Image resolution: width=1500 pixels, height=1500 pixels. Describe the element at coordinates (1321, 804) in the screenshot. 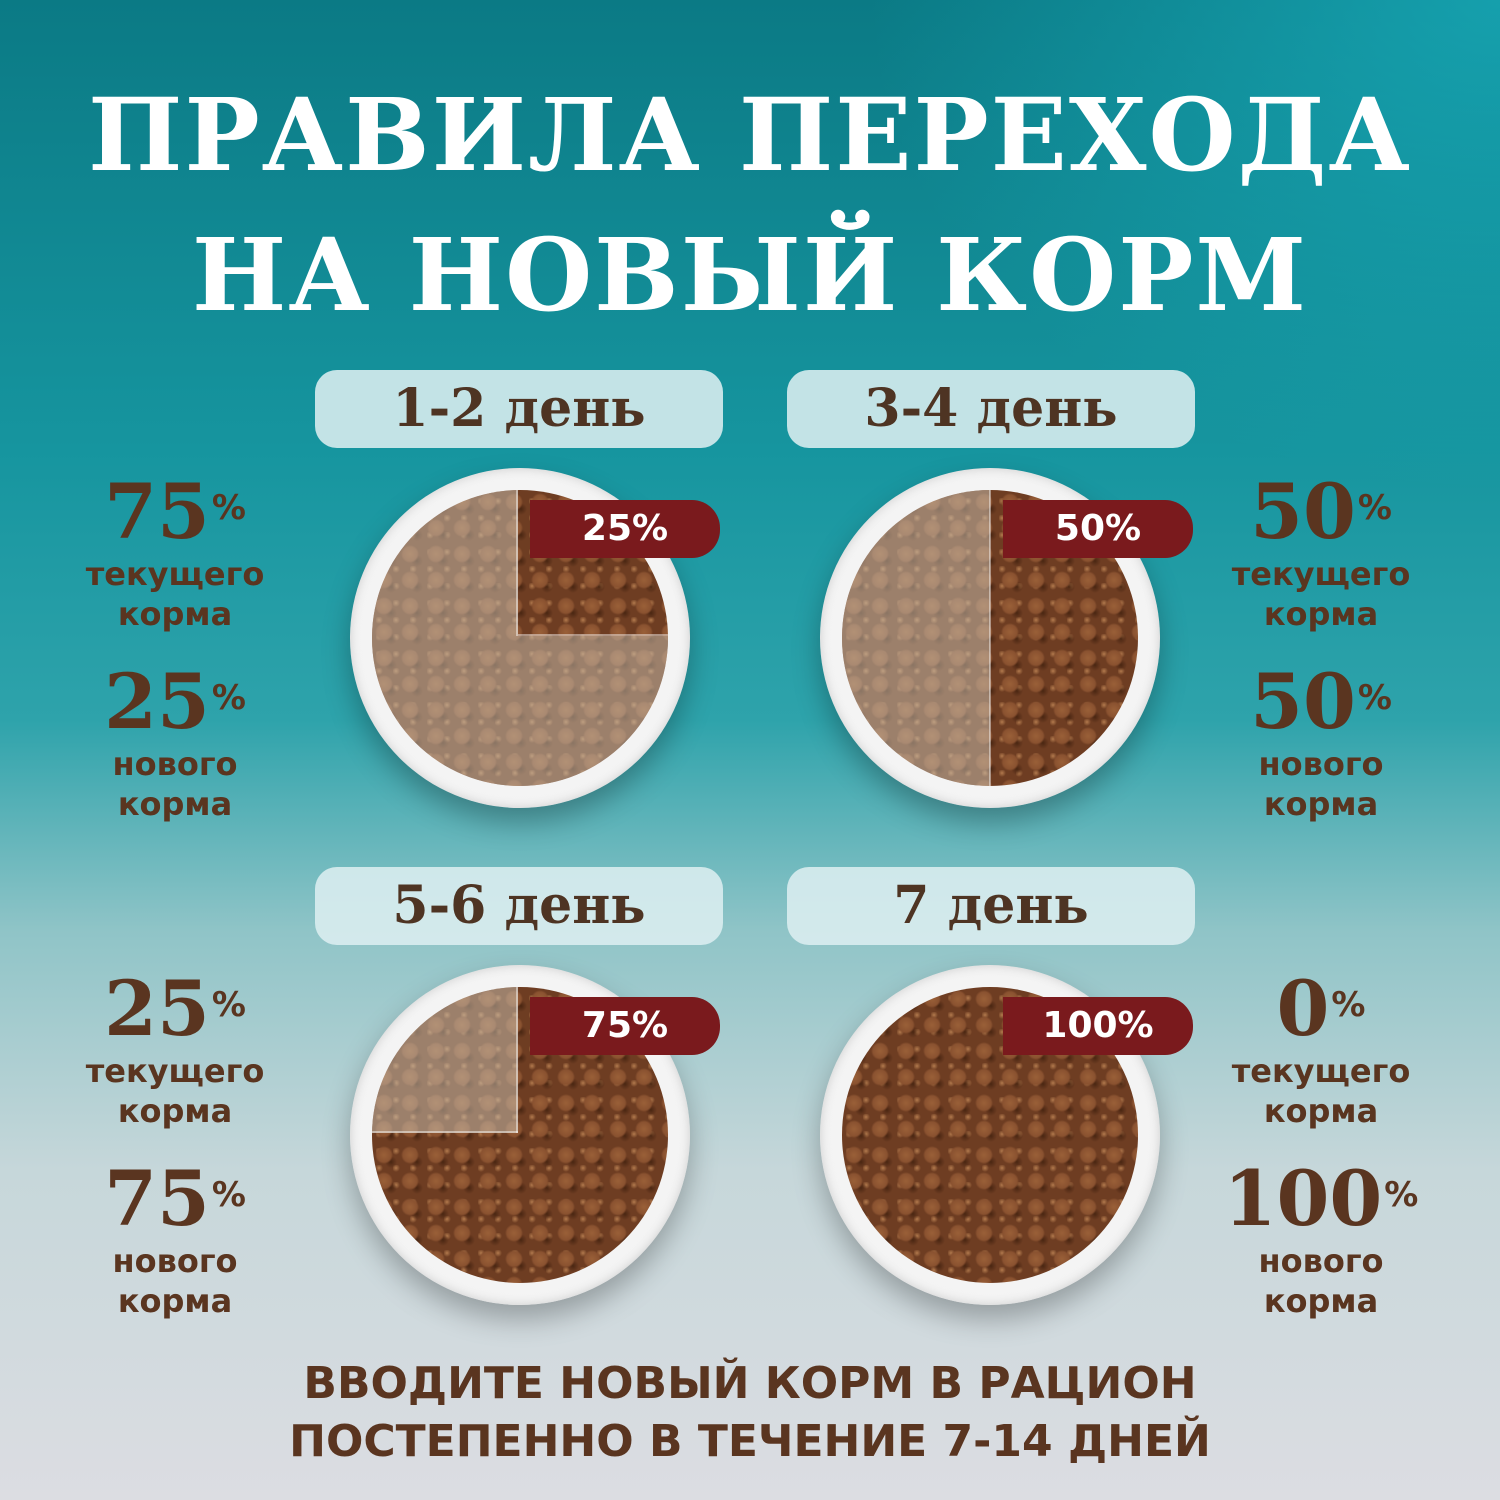

I see `stage-2-new-label-2: корма` at that location.